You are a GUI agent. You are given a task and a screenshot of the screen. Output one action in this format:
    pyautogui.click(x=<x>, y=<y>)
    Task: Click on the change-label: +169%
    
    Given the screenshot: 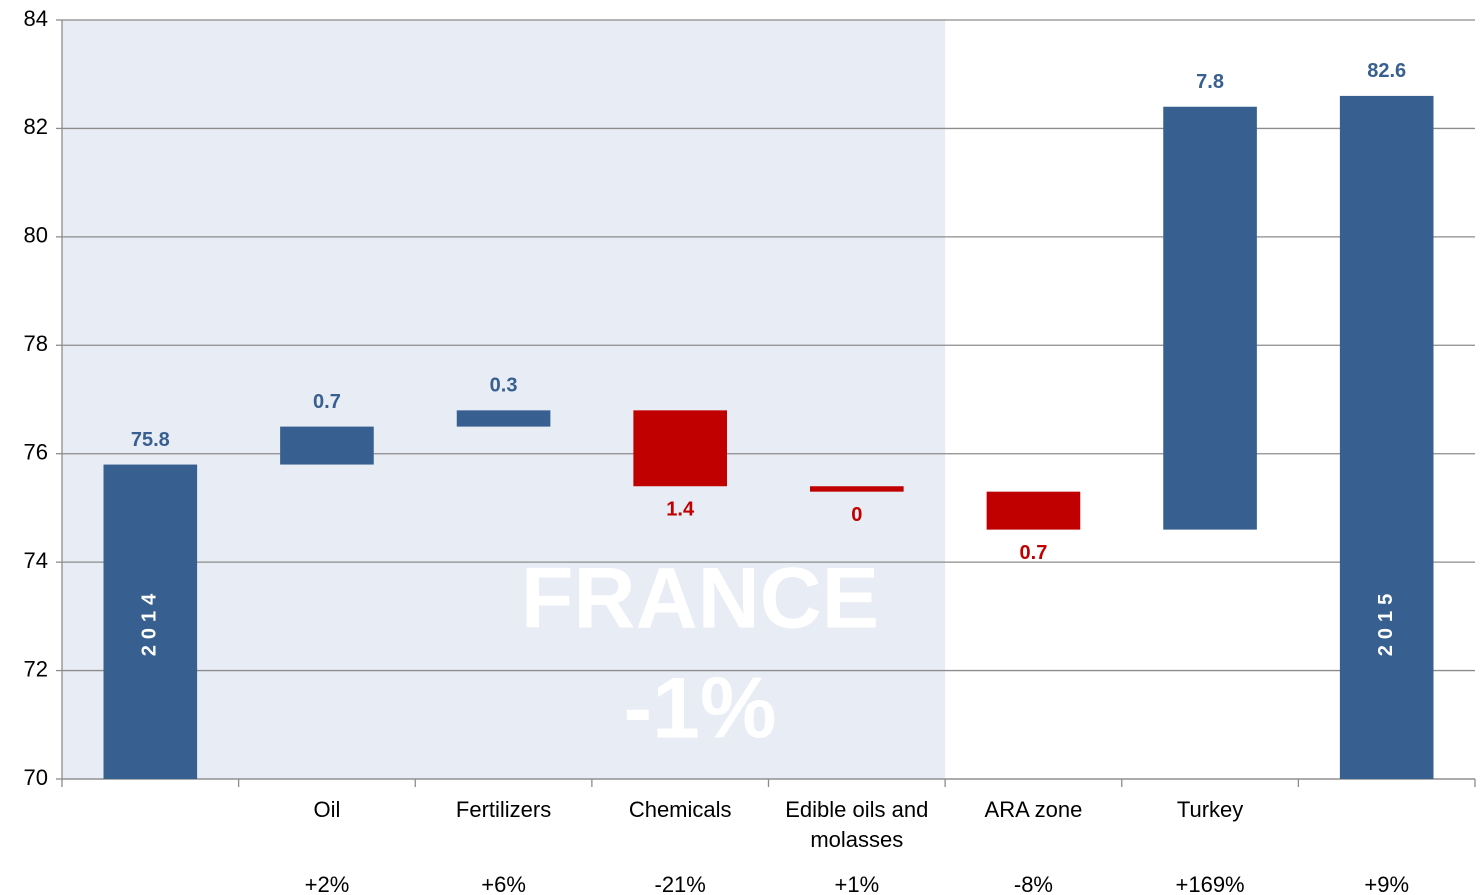 What is the action you would take?
    pyautogui.click(x=1210, y=883)
    